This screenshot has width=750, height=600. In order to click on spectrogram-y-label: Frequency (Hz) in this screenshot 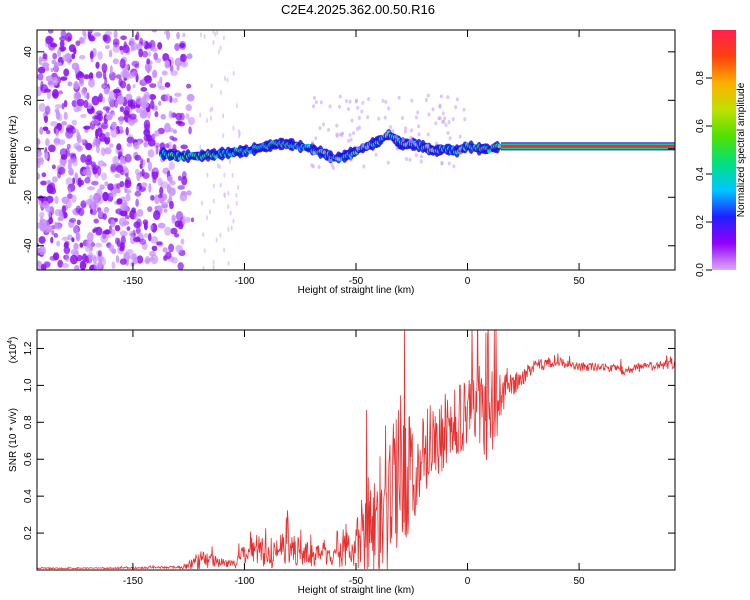, I will do `click(13, 150)`.